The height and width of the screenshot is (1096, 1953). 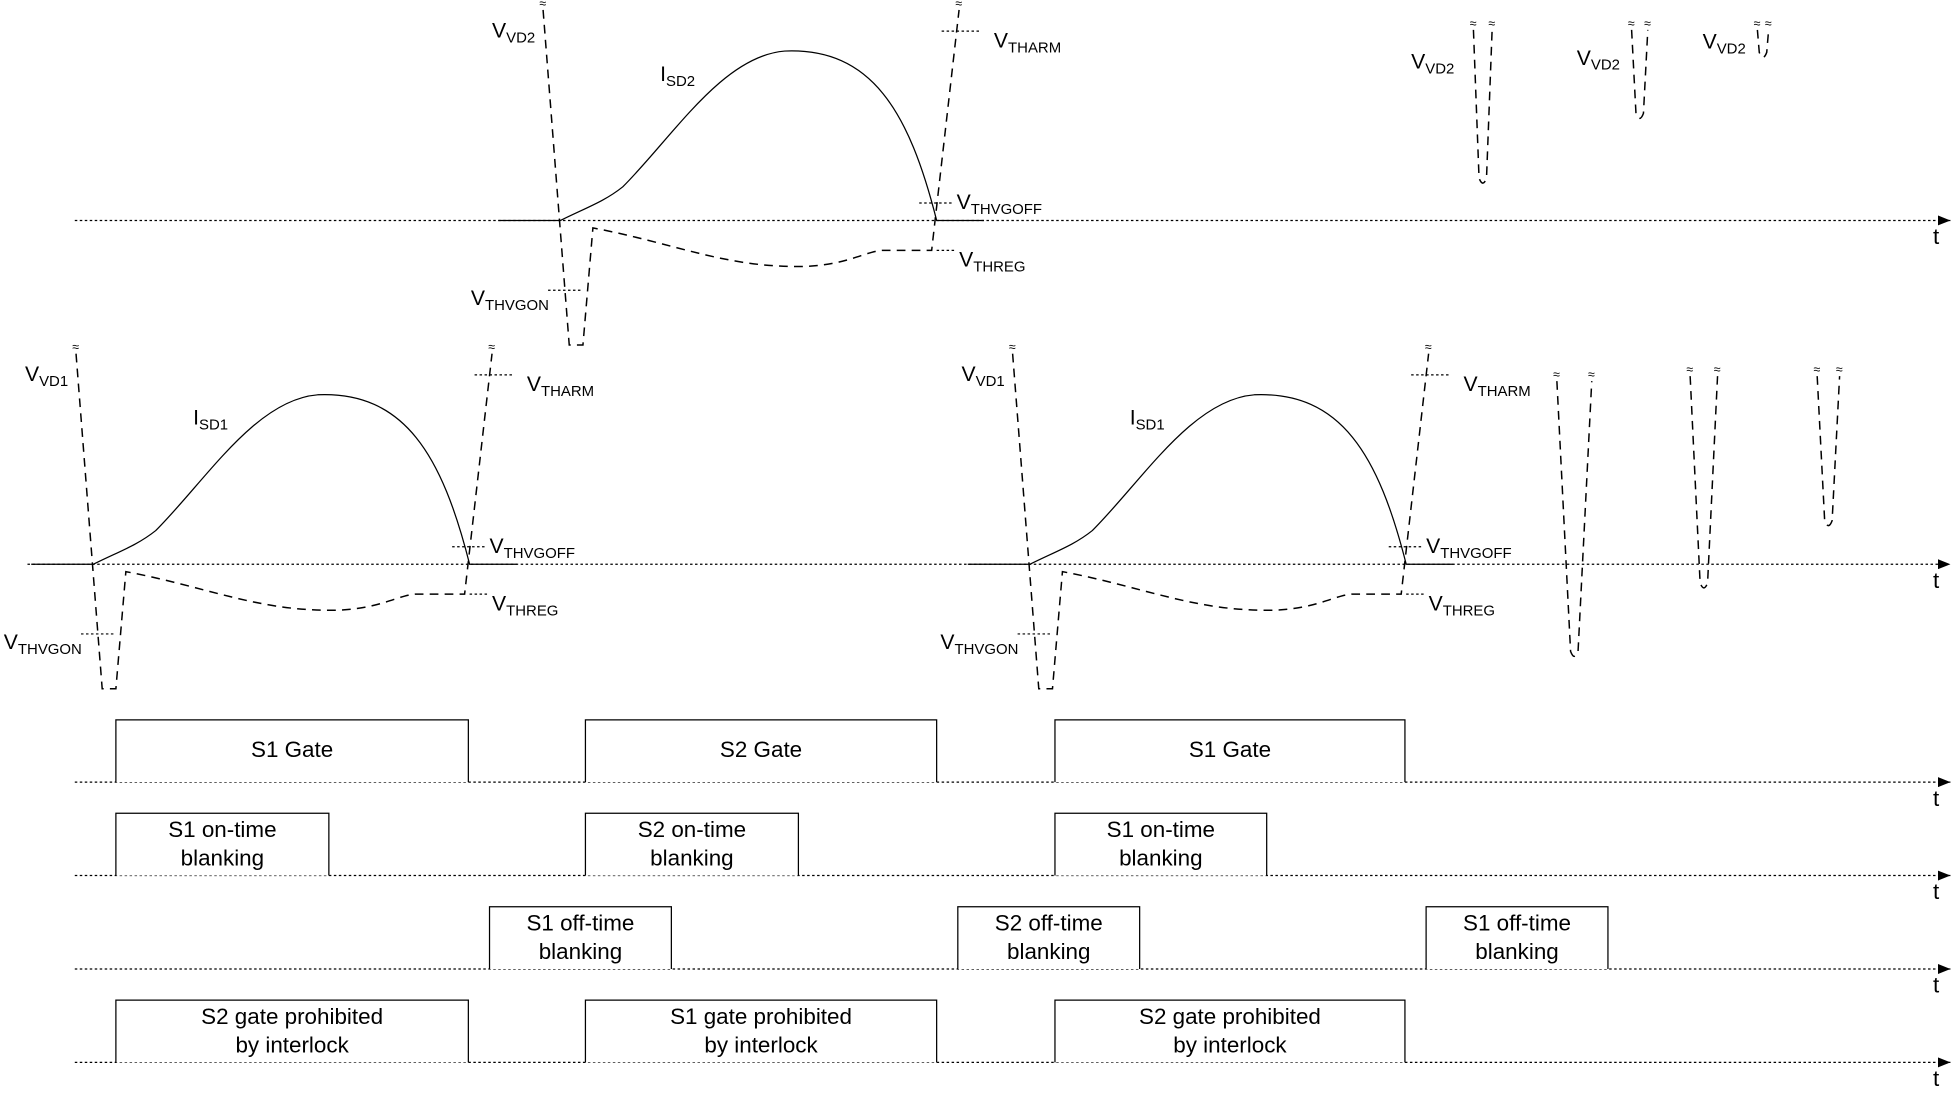 I want to click on gate-signal-pulse: S2 Gate, so click(x=761, y=751).